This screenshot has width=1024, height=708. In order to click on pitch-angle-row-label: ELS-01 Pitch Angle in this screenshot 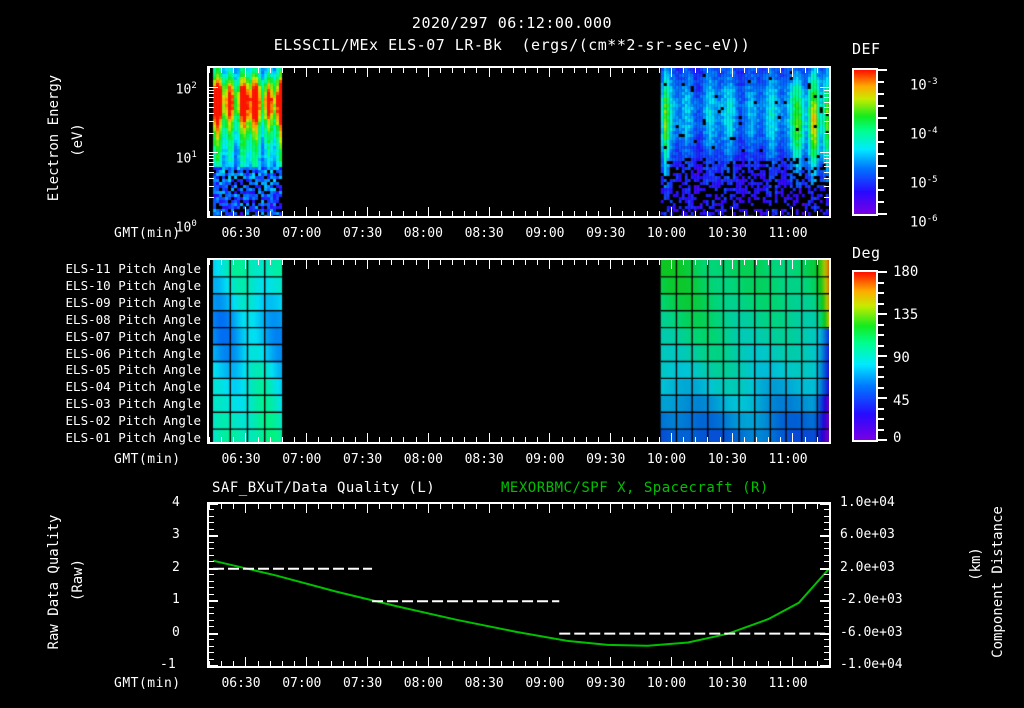, I will do `click(133, 438)`.